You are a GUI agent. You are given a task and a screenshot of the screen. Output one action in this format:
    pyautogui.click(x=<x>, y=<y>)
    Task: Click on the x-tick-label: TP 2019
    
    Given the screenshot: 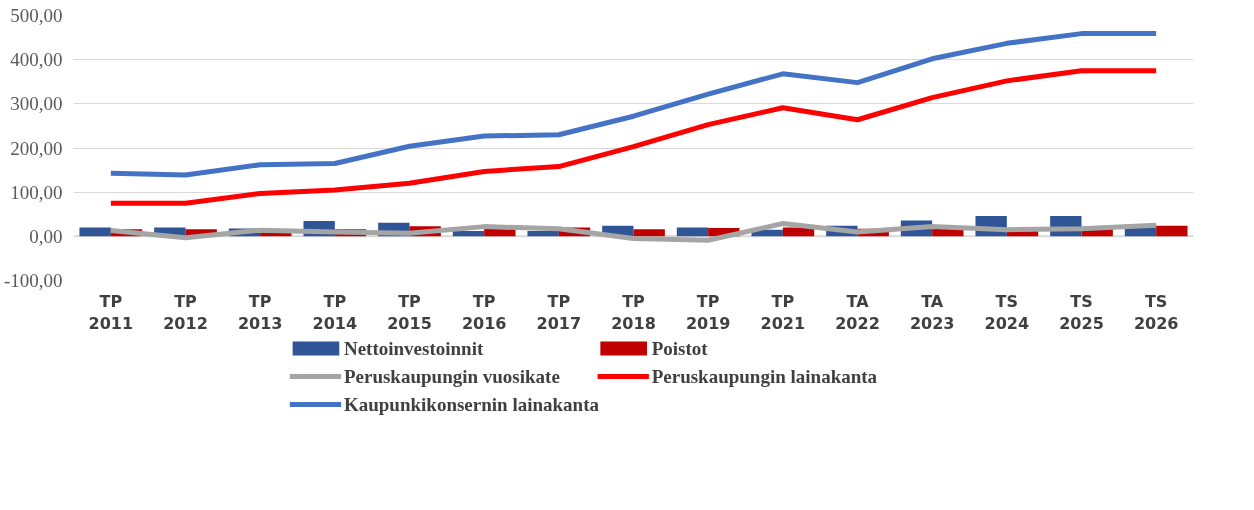 What is the action you would take?
    pyautogui.click(x=708, y=312)
    